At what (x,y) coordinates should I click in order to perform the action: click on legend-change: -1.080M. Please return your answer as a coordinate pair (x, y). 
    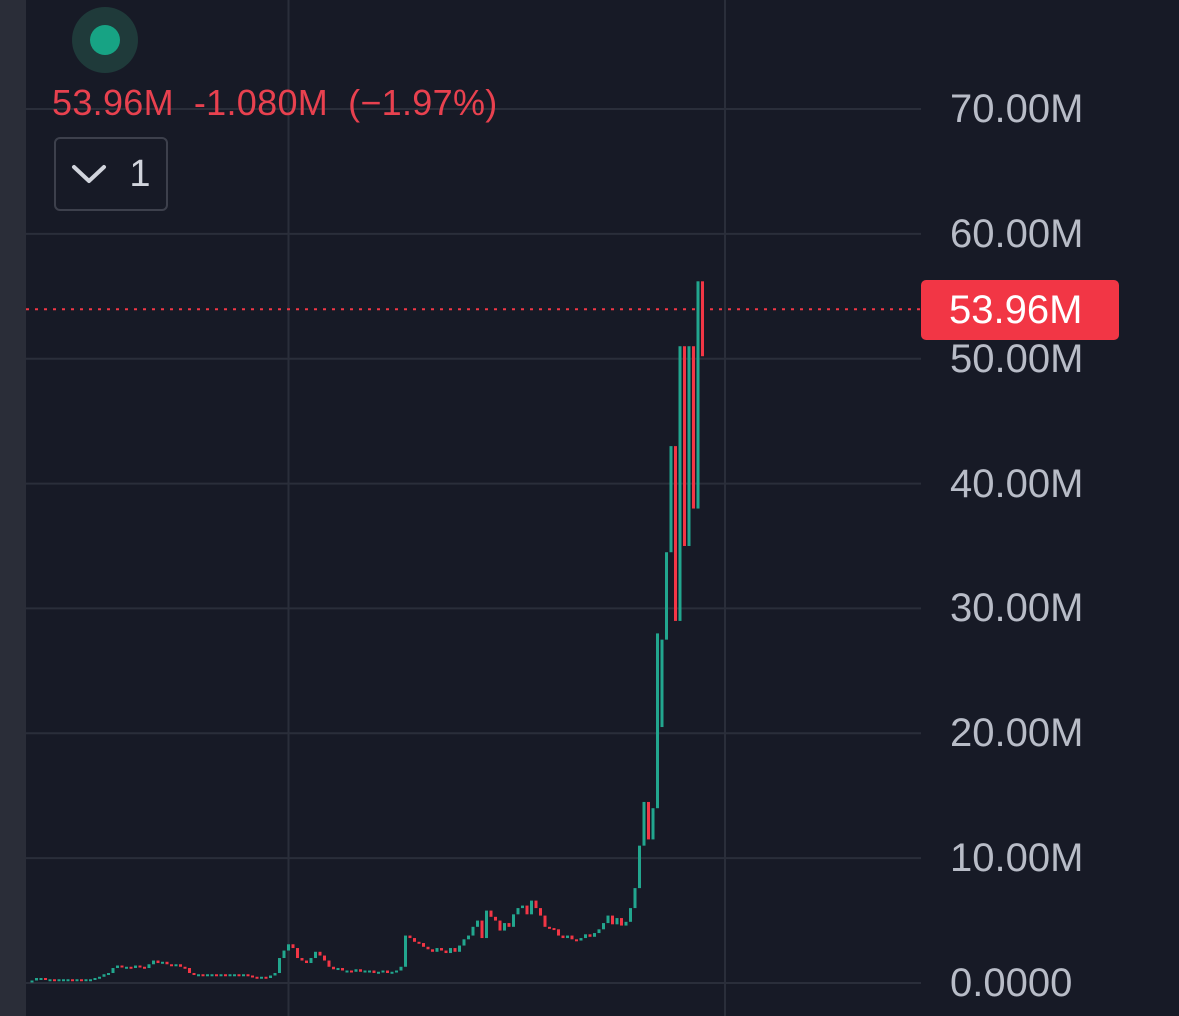
    Looking at the image, I should click on (261, 102).